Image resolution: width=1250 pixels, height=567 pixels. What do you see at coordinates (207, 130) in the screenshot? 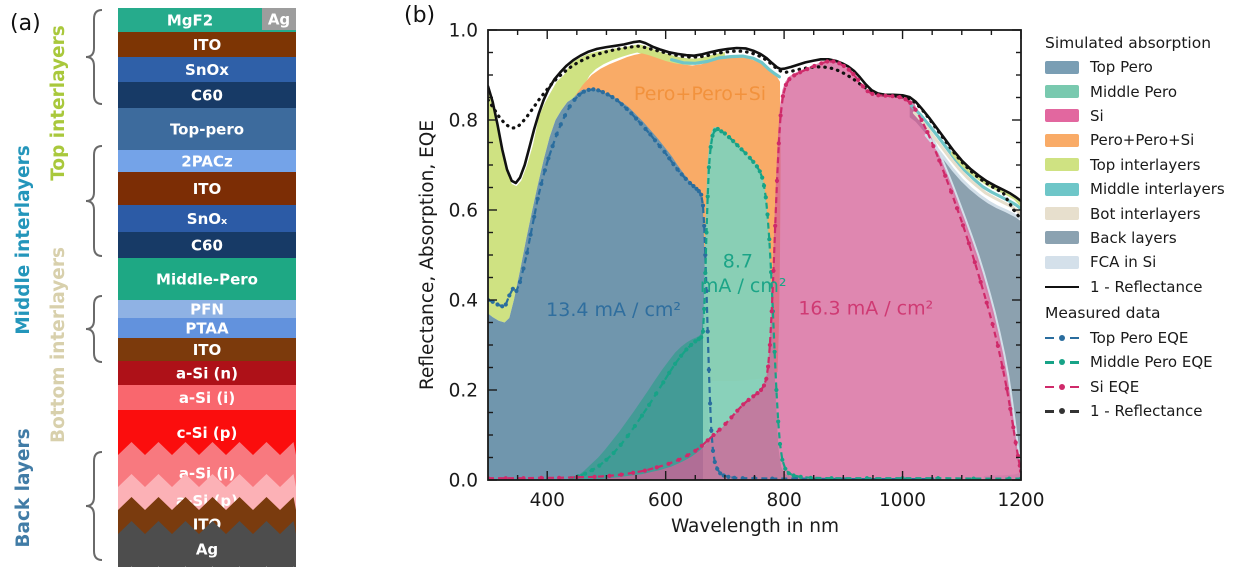
I see `layer-label-top-pero: Top-pero` at bounding box center [207, 130].